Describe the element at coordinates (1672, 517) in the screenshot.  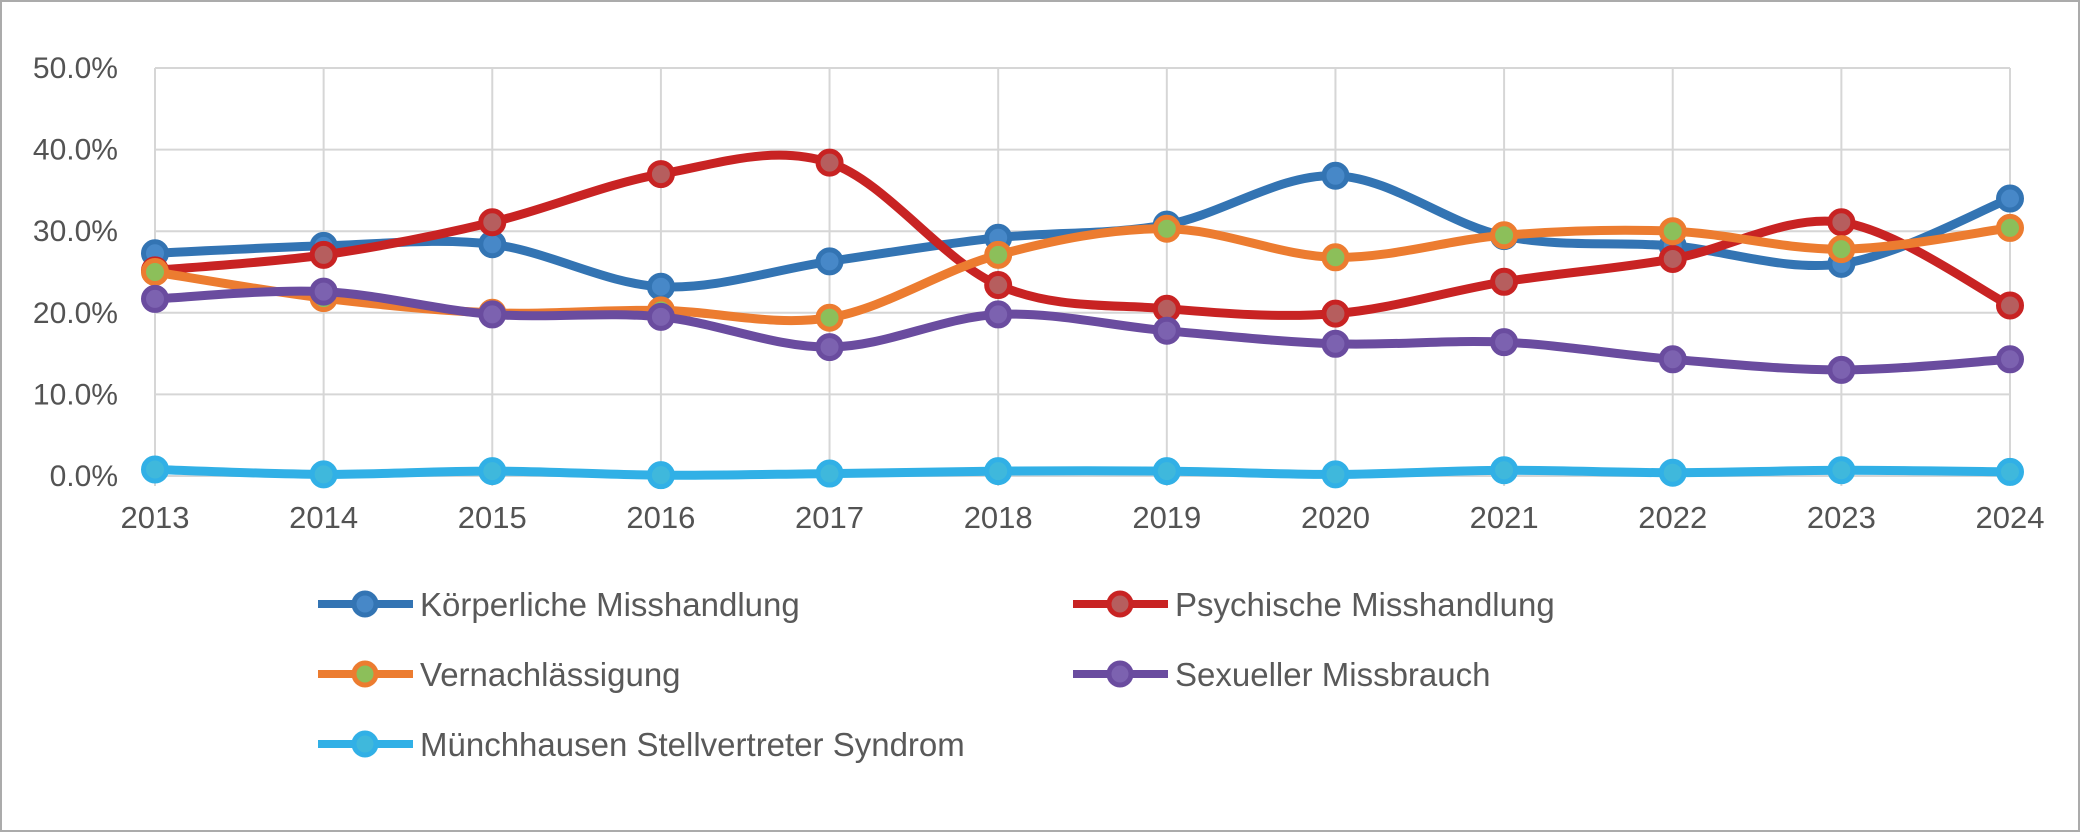
I see `x-axis-tick-label: 2022` at that location.